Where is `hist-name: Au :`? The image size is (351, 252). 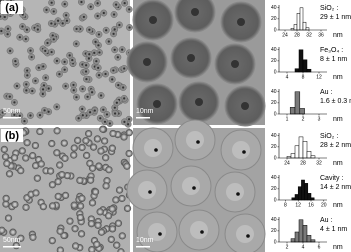 hist-name: Au : is located at coordinates (326, 92).